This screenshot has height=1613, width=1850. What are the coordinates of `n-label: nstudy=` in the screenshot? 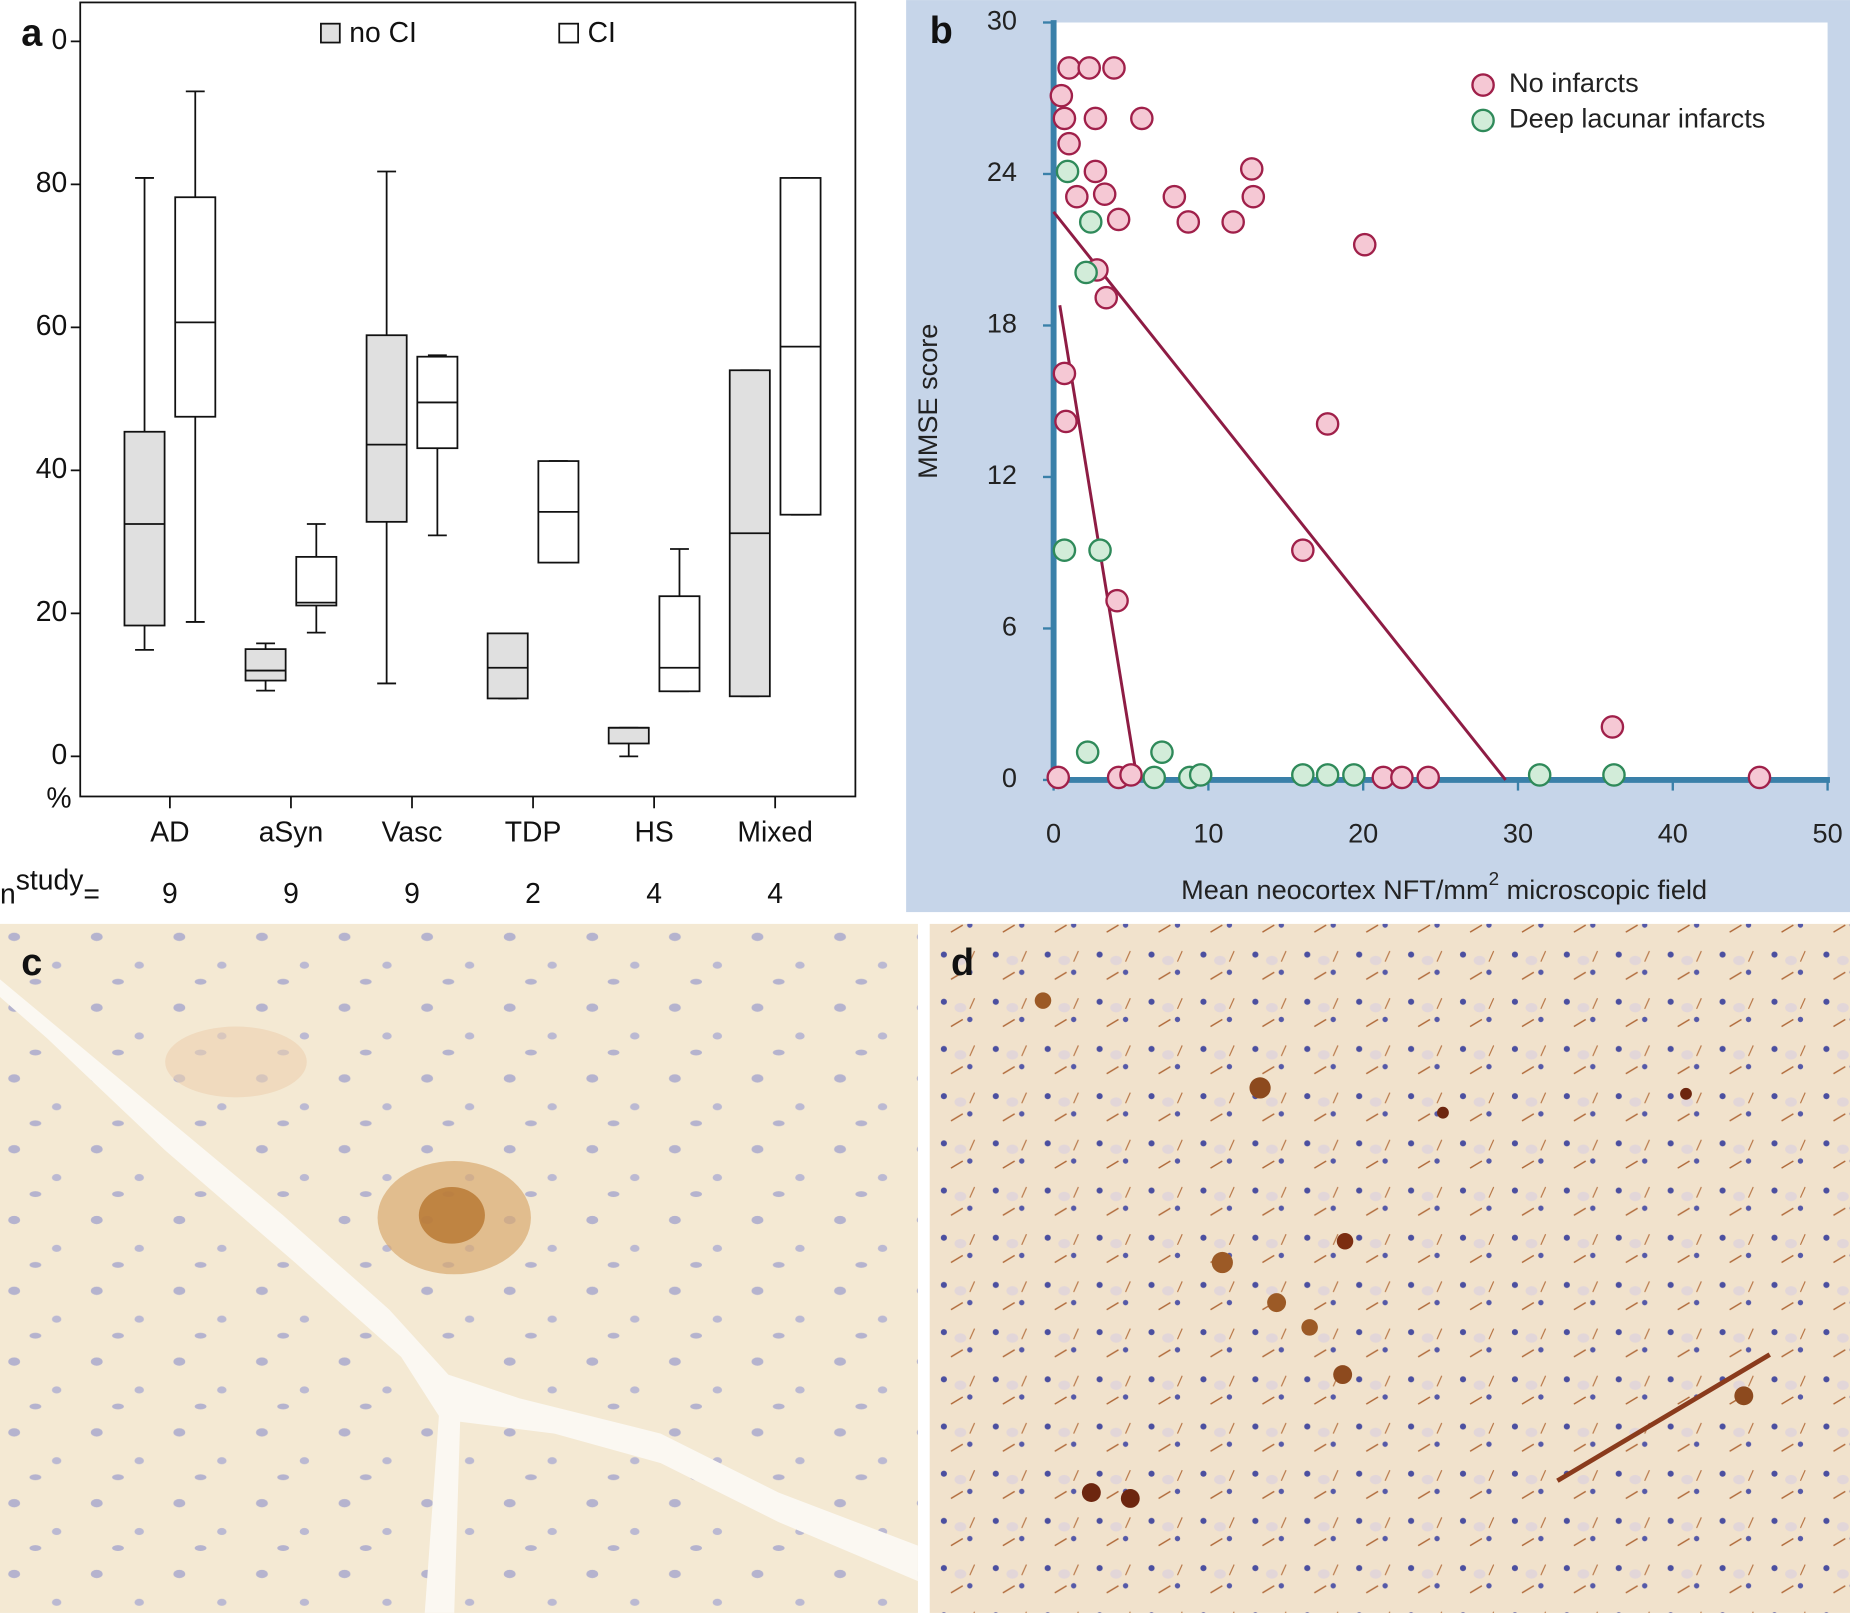 It's located at (50, 887).